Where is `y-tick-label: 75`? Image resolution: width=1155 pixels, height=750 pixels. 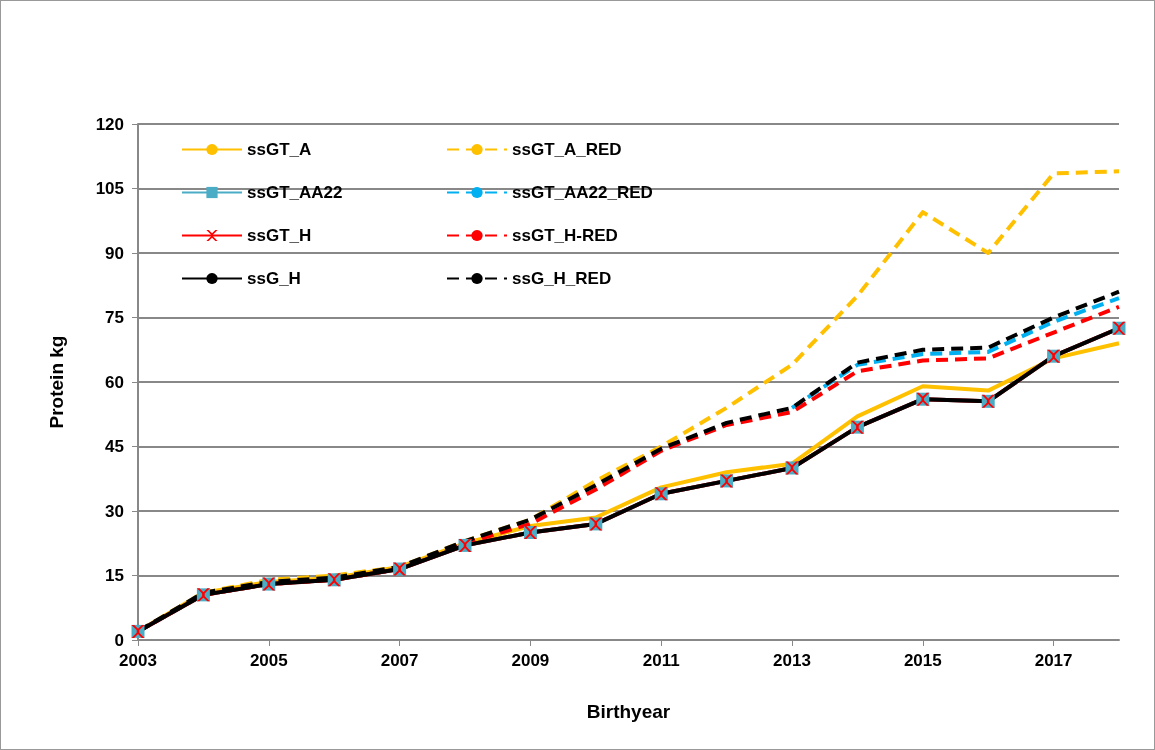
y-tick-label: 75 is located at coordinates (114, 317).